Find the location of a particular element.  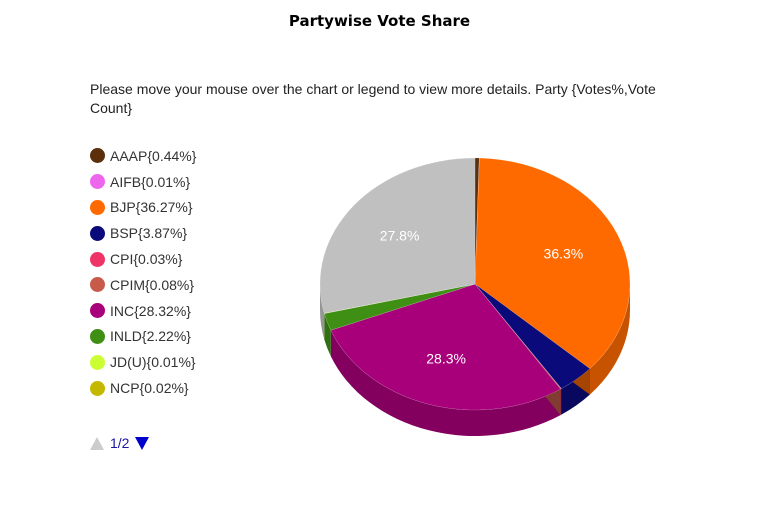

legend-item: NCP{0.02%} is located at coordinates (143, 388).